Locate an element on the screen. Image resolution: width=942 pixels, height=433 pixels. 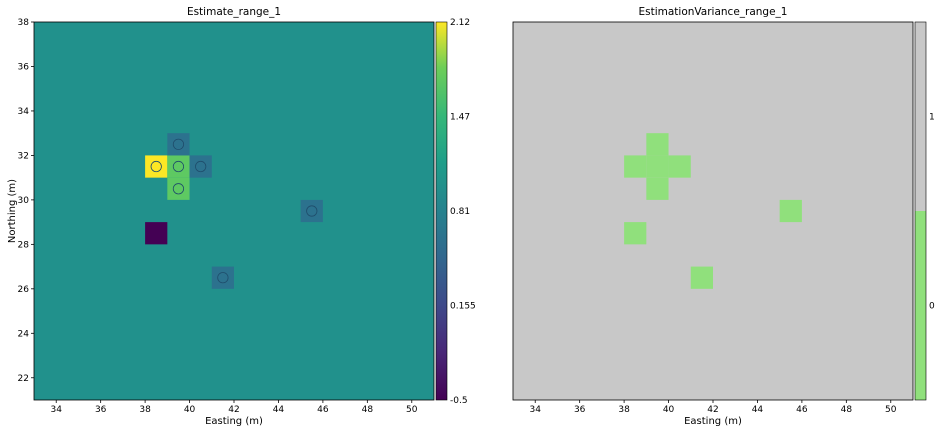
estimate-colorbar-ticks: 2.12 1.47 0.81 0.155 -0.5 is located at coordinates (463, 212).